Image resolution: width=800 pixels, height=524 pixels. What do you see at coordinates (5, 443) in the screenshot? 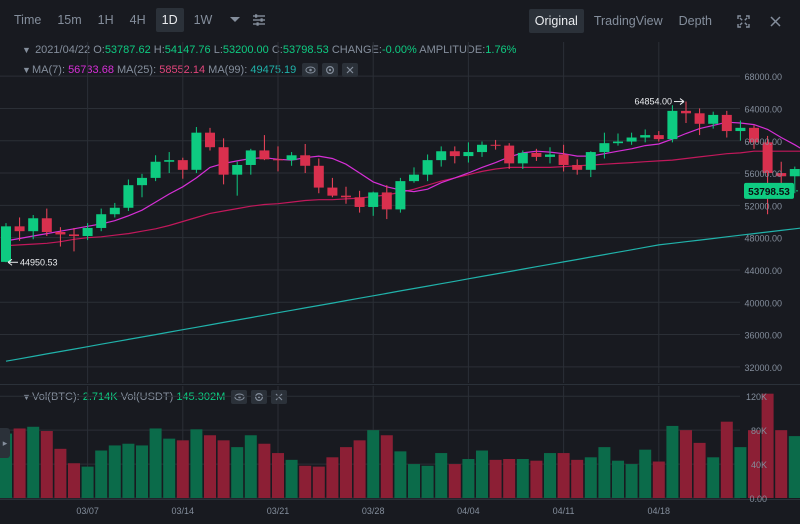
I see `panel-expand-handle: ▸` at bounding box center [5, 443].